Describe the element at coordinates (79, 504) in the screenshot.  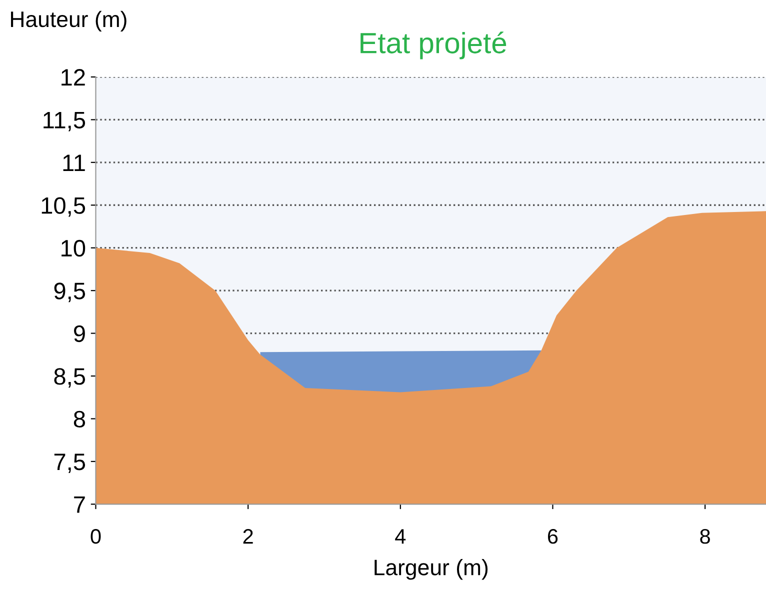
I see `y-tick-label: 7` at that location.